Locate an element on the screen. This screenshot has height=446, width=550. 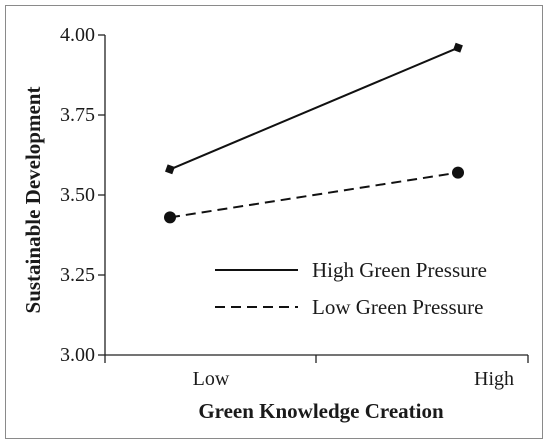
data-point-low-green-pressure-low is located at coordinates (170, 217).